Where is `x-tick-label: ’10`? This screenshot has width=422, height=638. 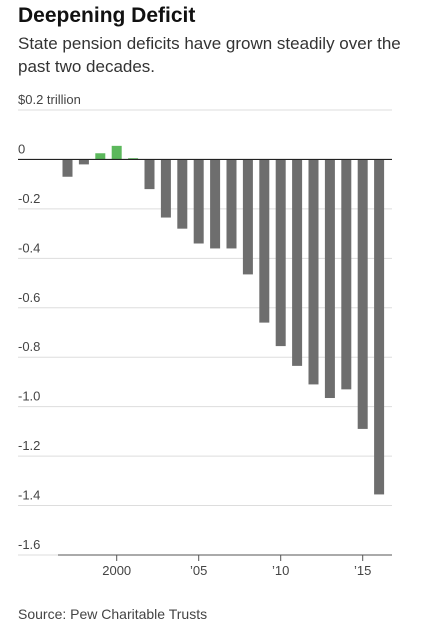 x-tick-label: ’10 is located at coordinates (280, 570).